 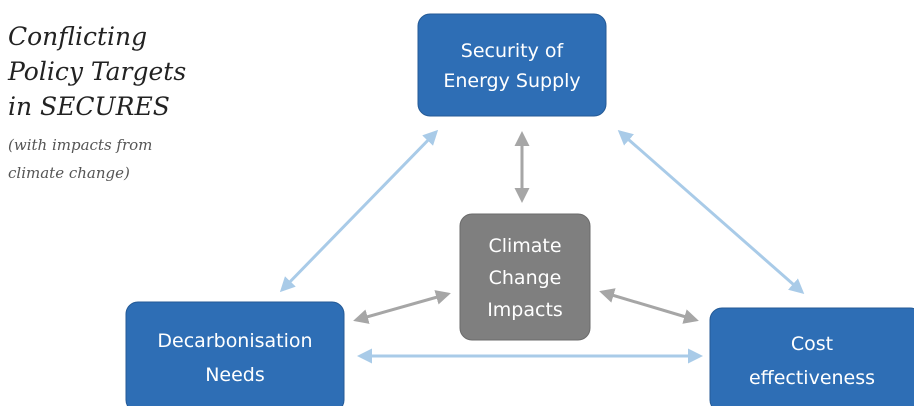 What do you see at coordinates (96, 71) in the screenshot?
I see `title-line: Policy Targets` at bounding box center [96, 71].